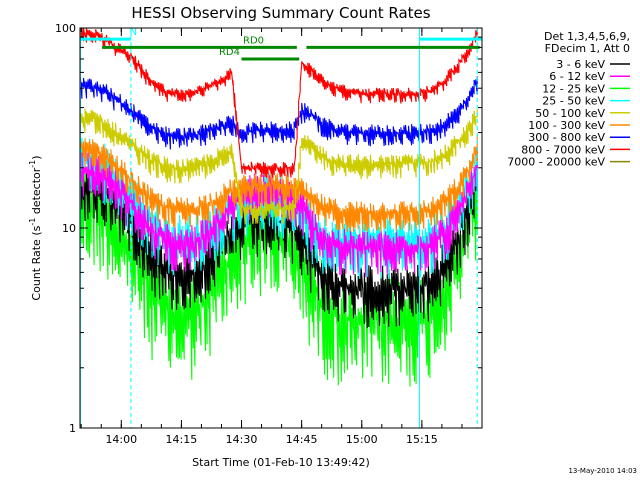 The height and width of the screenshot is (480, 640). Describe the element at coordinates (577, 76) in the screenshot. I see `legend-label-6-12-kevkev: 6 - 12 keV` at that location.